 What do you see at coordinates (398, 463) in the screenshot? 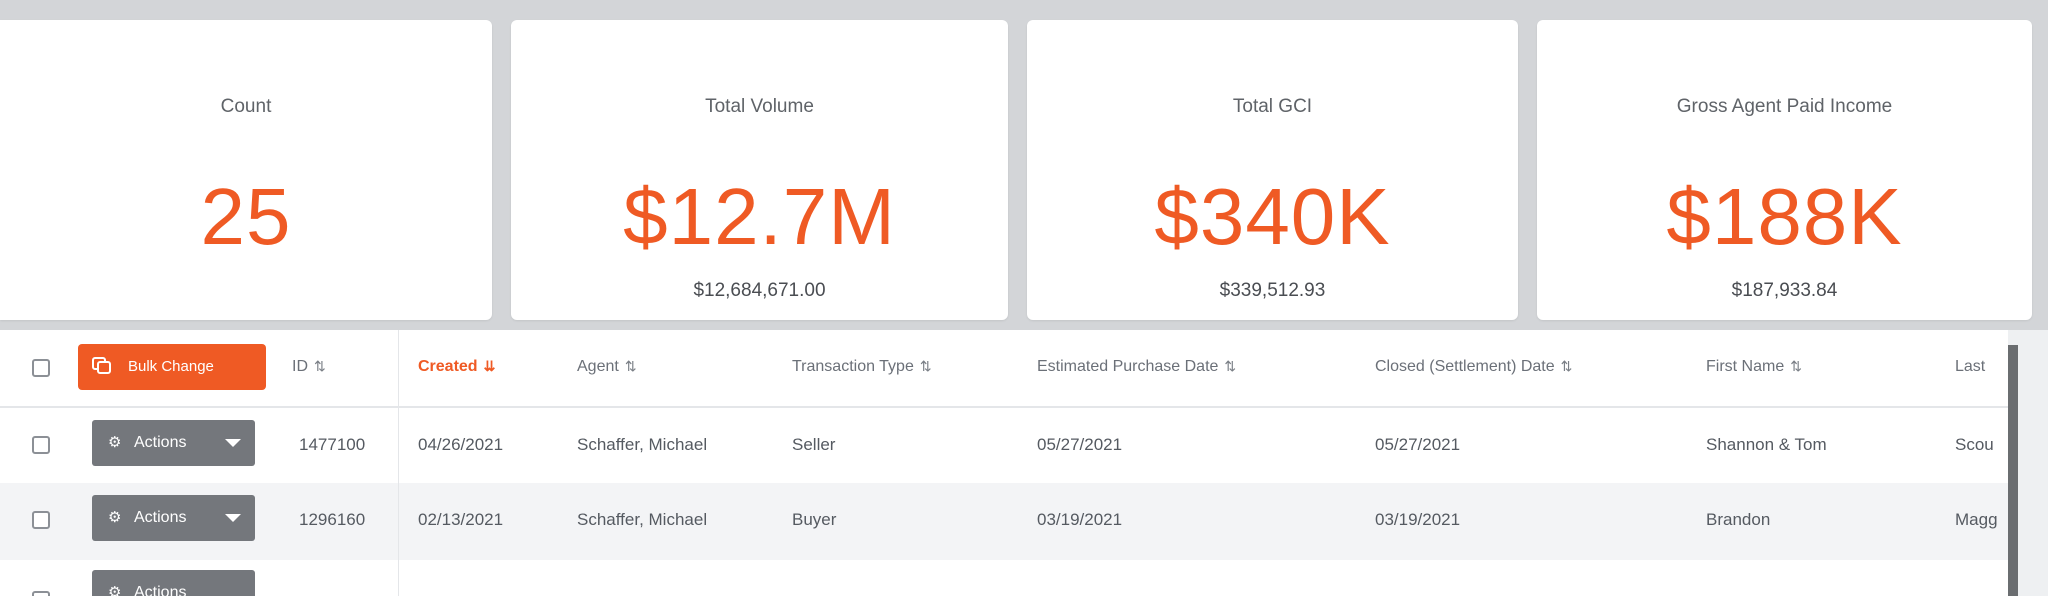
I see `column-divider` at bounding box center [398, 463].